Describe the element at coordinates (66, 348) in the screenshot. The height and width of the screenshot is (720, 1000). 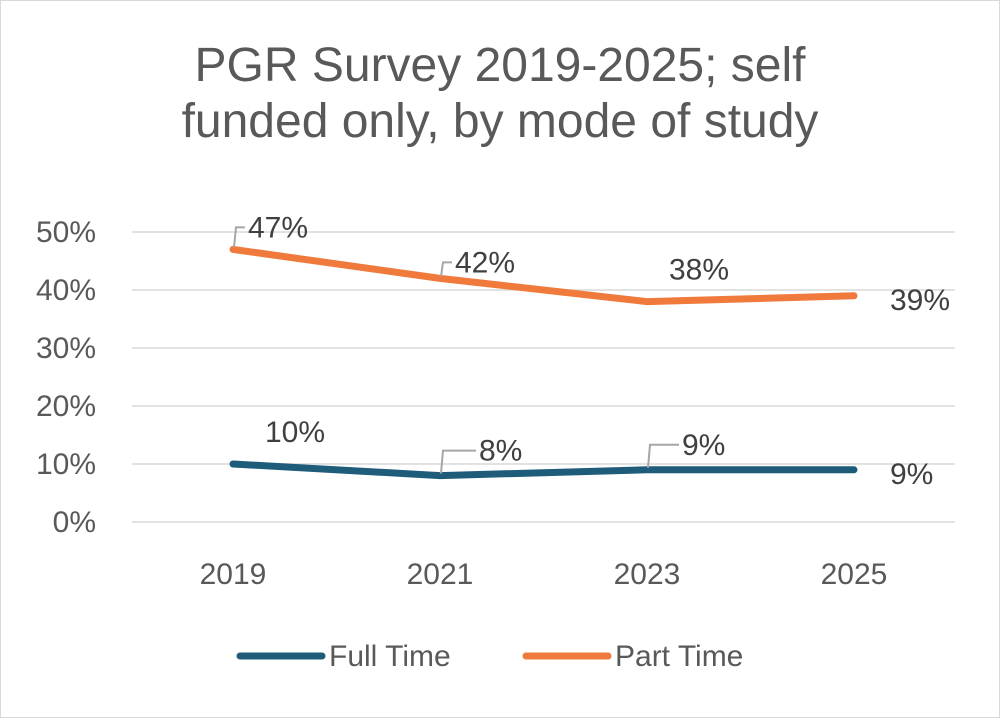
I see `y-tick-label: 30%` at that location.